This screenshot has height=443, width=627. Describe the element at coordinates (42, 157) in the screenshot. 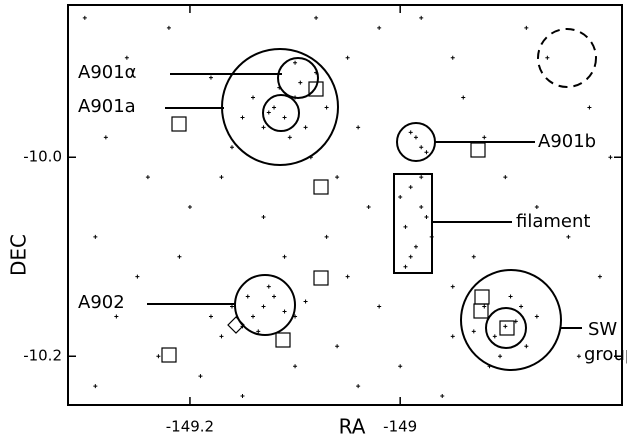

I see `y-tick-label: -10.0` at that location.